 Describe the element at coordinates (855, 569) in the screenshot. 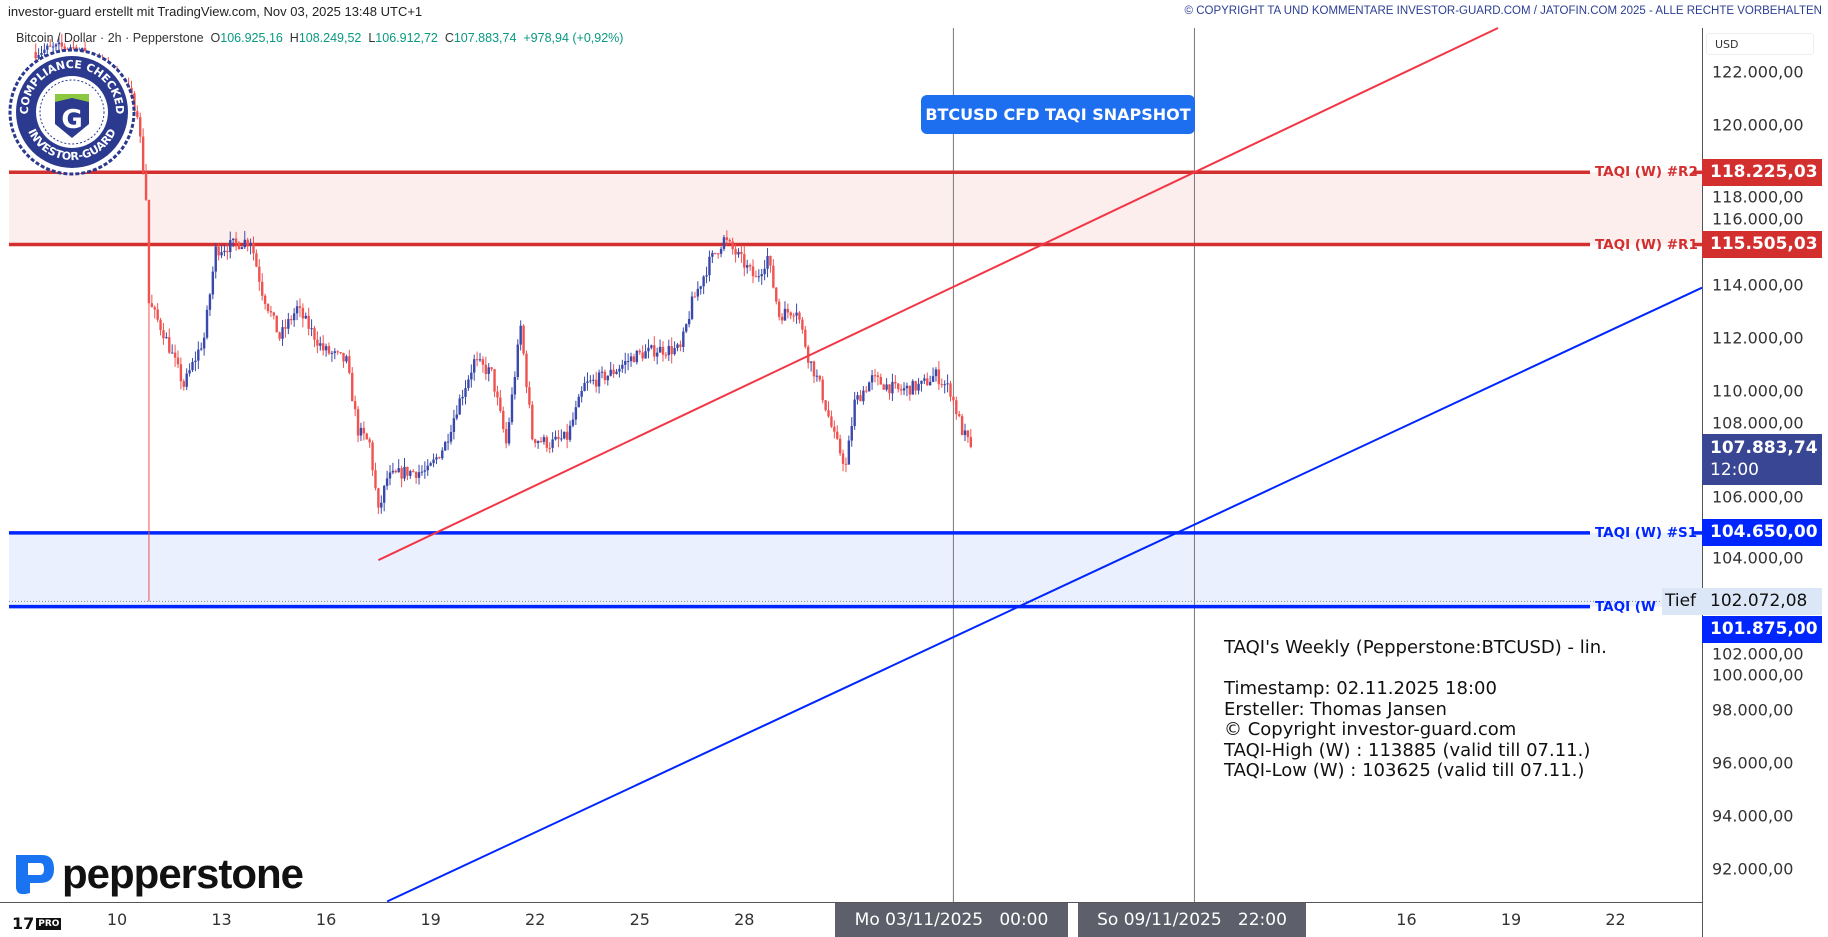

I see `support-zone` at that location.